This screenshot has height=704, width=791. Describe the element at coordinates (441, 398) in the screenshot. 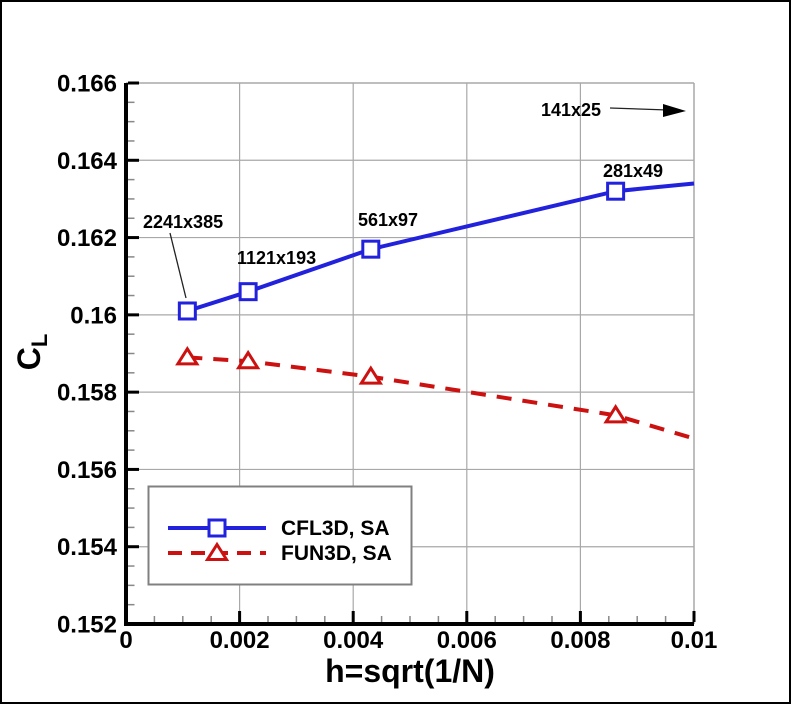

I see `series-line-fun3d` at that location.